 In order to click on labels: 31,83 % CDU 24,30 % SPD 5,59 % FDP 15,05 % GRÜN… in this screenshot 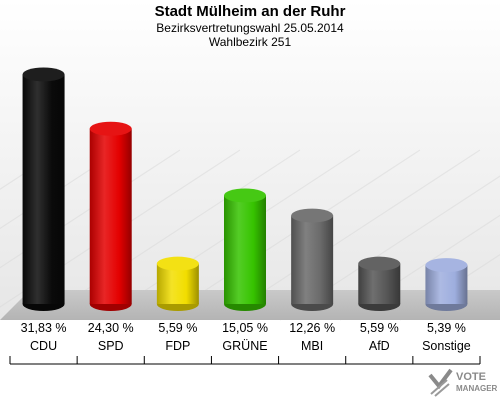, I will do `click(245, 343)`.